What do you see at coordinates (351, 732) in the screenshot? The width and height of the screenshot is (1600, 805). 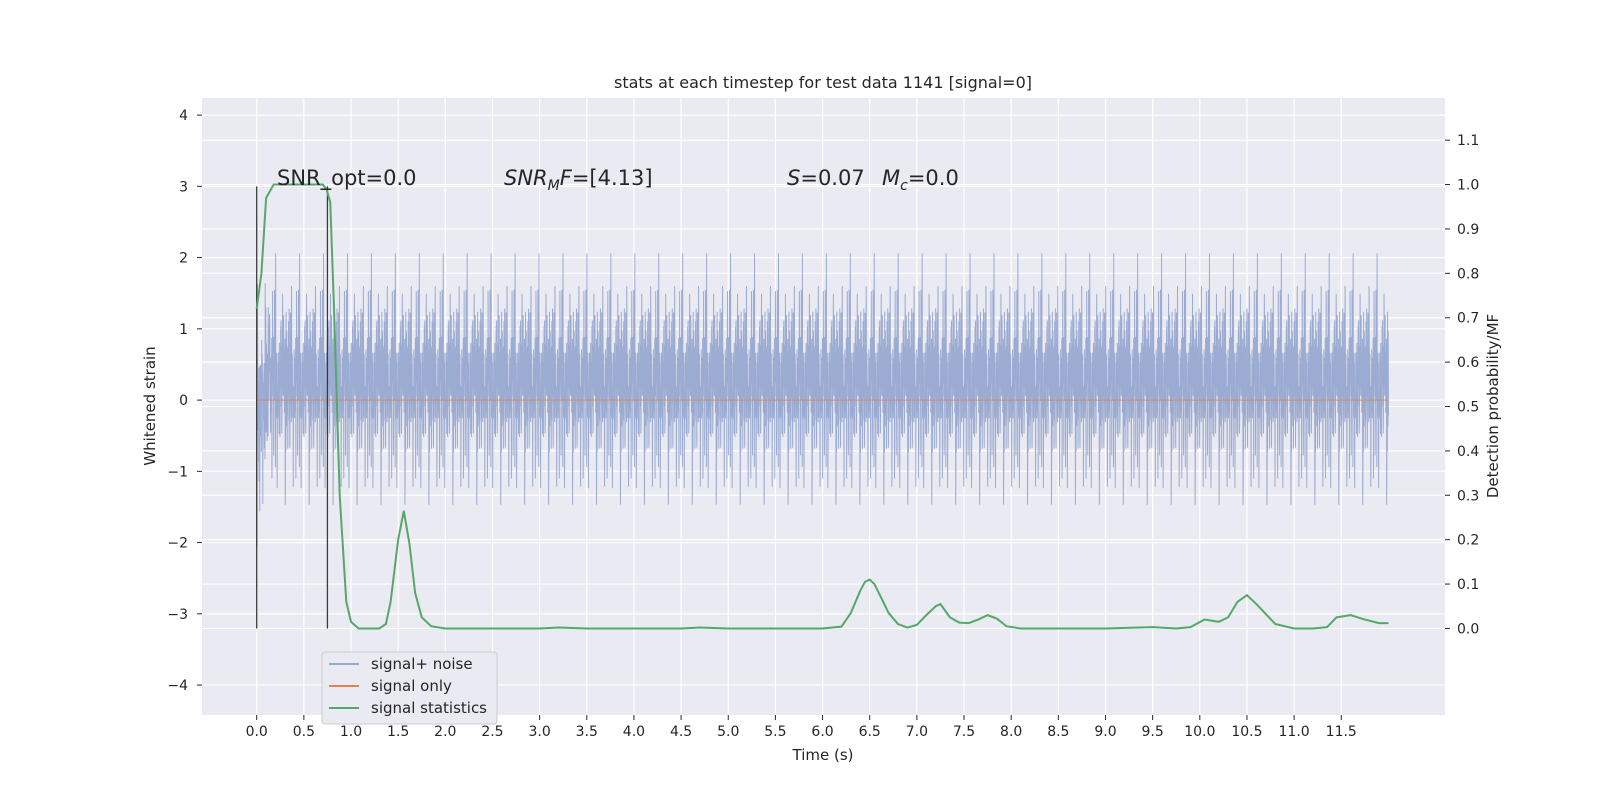 I see `x-tick-label: 1.0` at bounding box center [351, 732].